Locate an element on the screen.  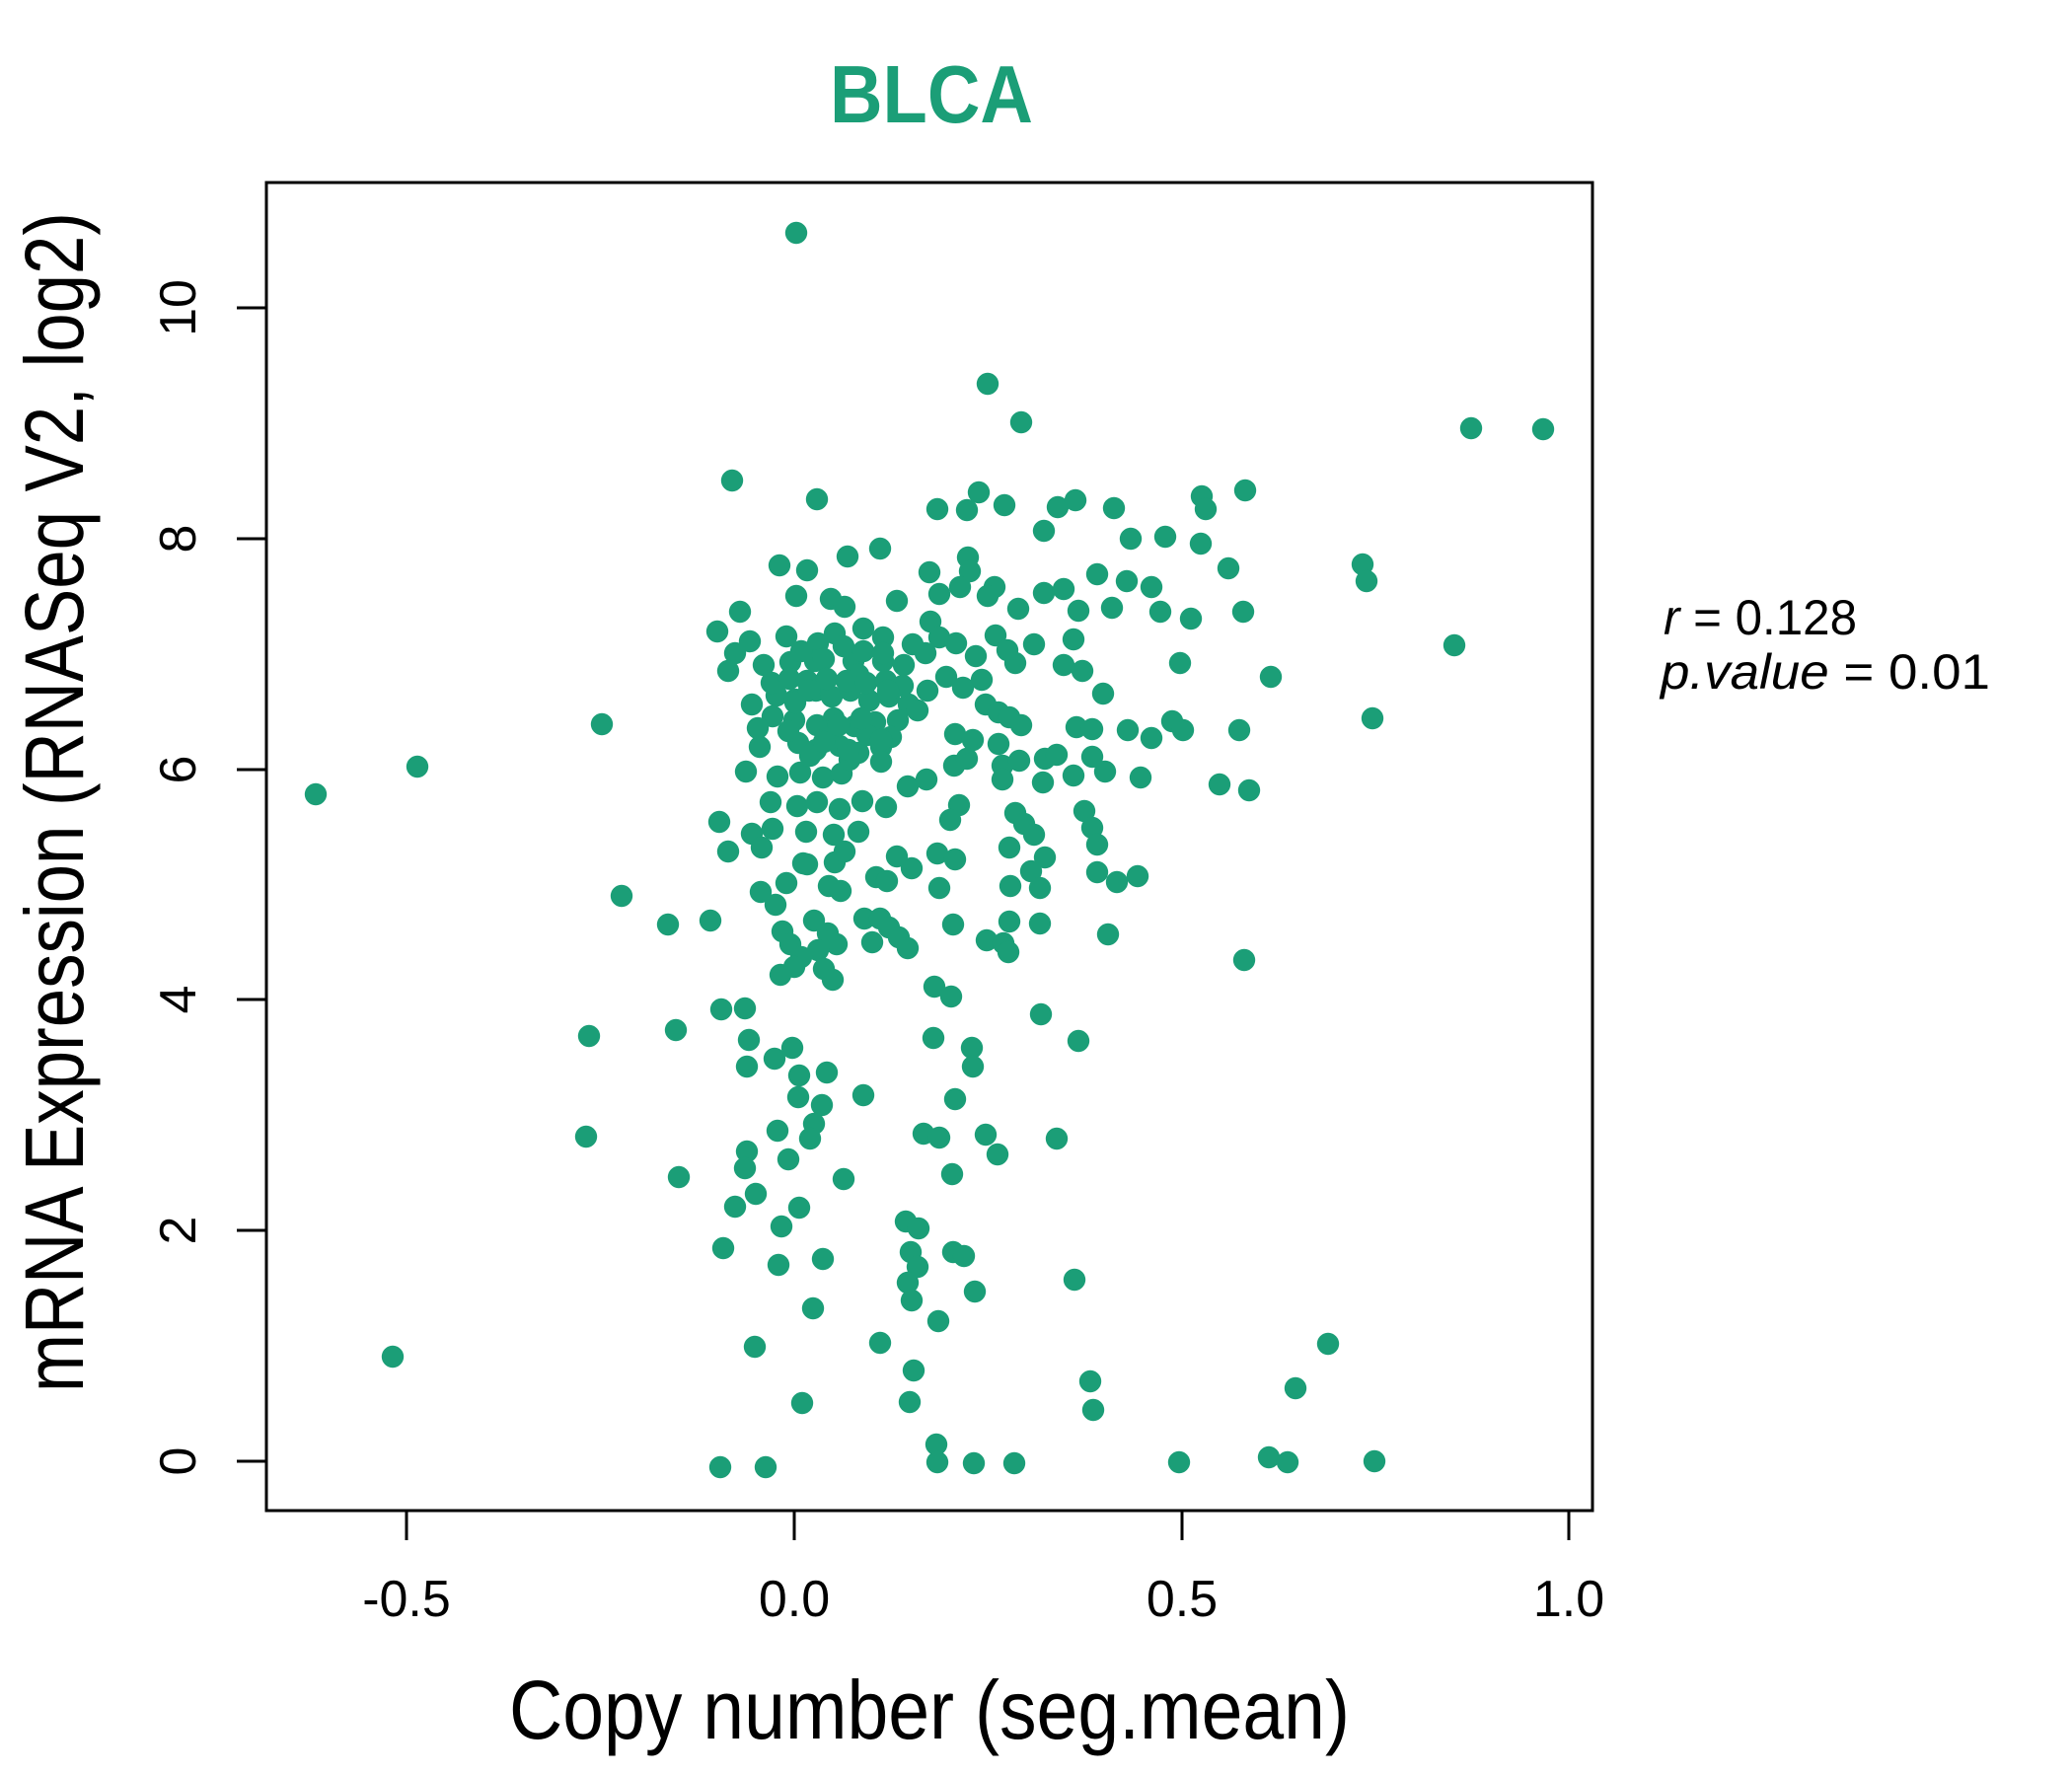
svg-text: 4 is located at coordinates (179, 1000).